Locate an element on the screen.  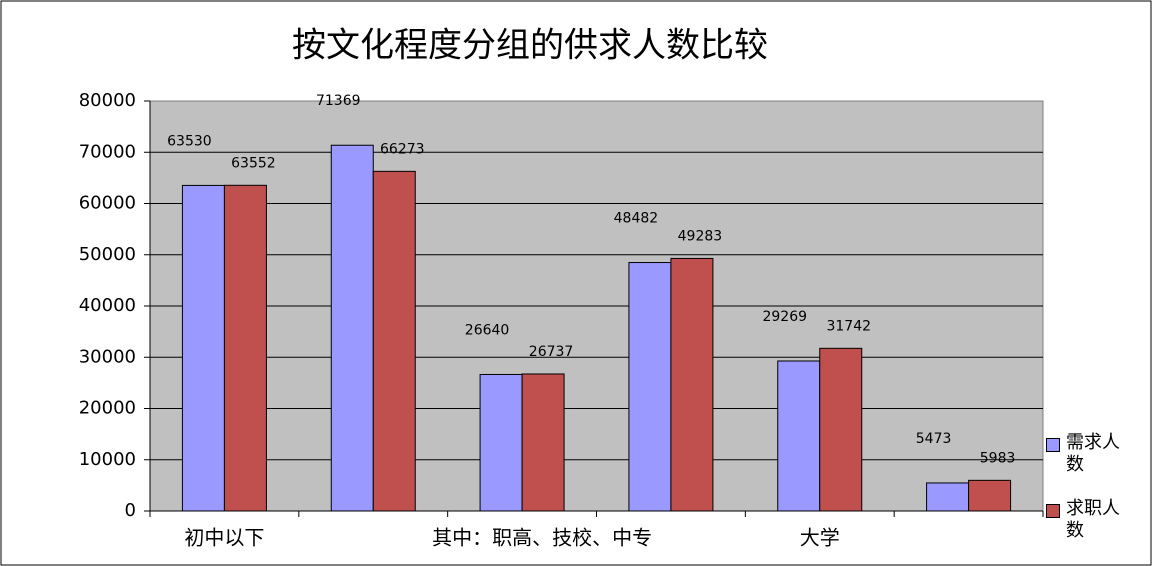
y-tick-label: 80000 is located at coordinates (107, 100).